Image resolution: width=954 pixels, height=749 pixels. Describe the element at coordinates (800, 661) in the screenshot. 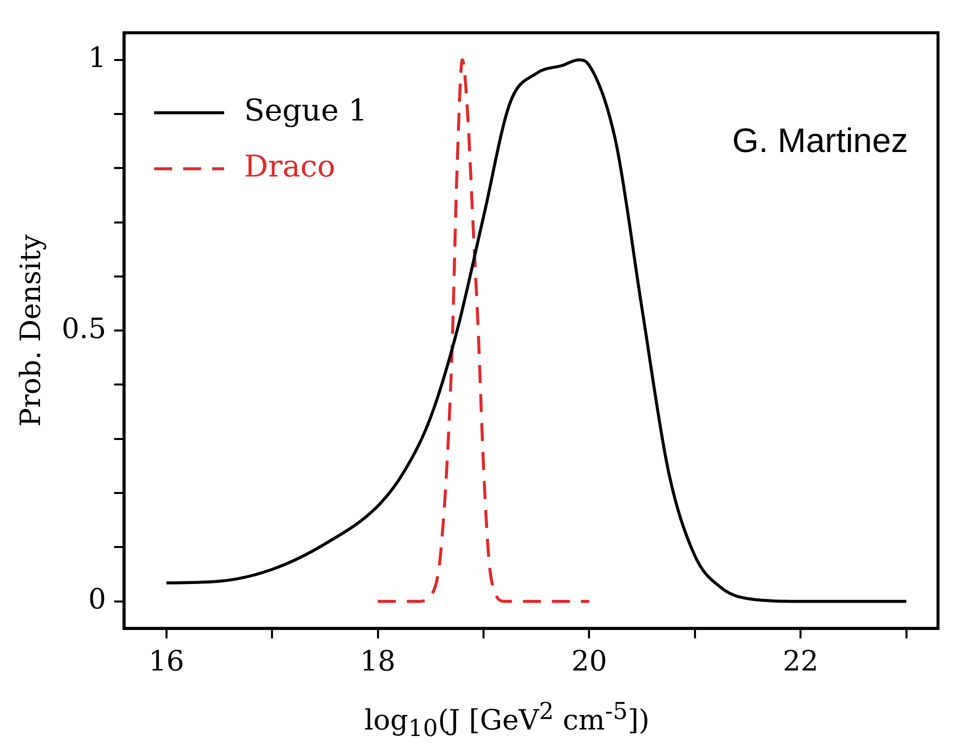

I see `x-tick-label: 22` at that location.